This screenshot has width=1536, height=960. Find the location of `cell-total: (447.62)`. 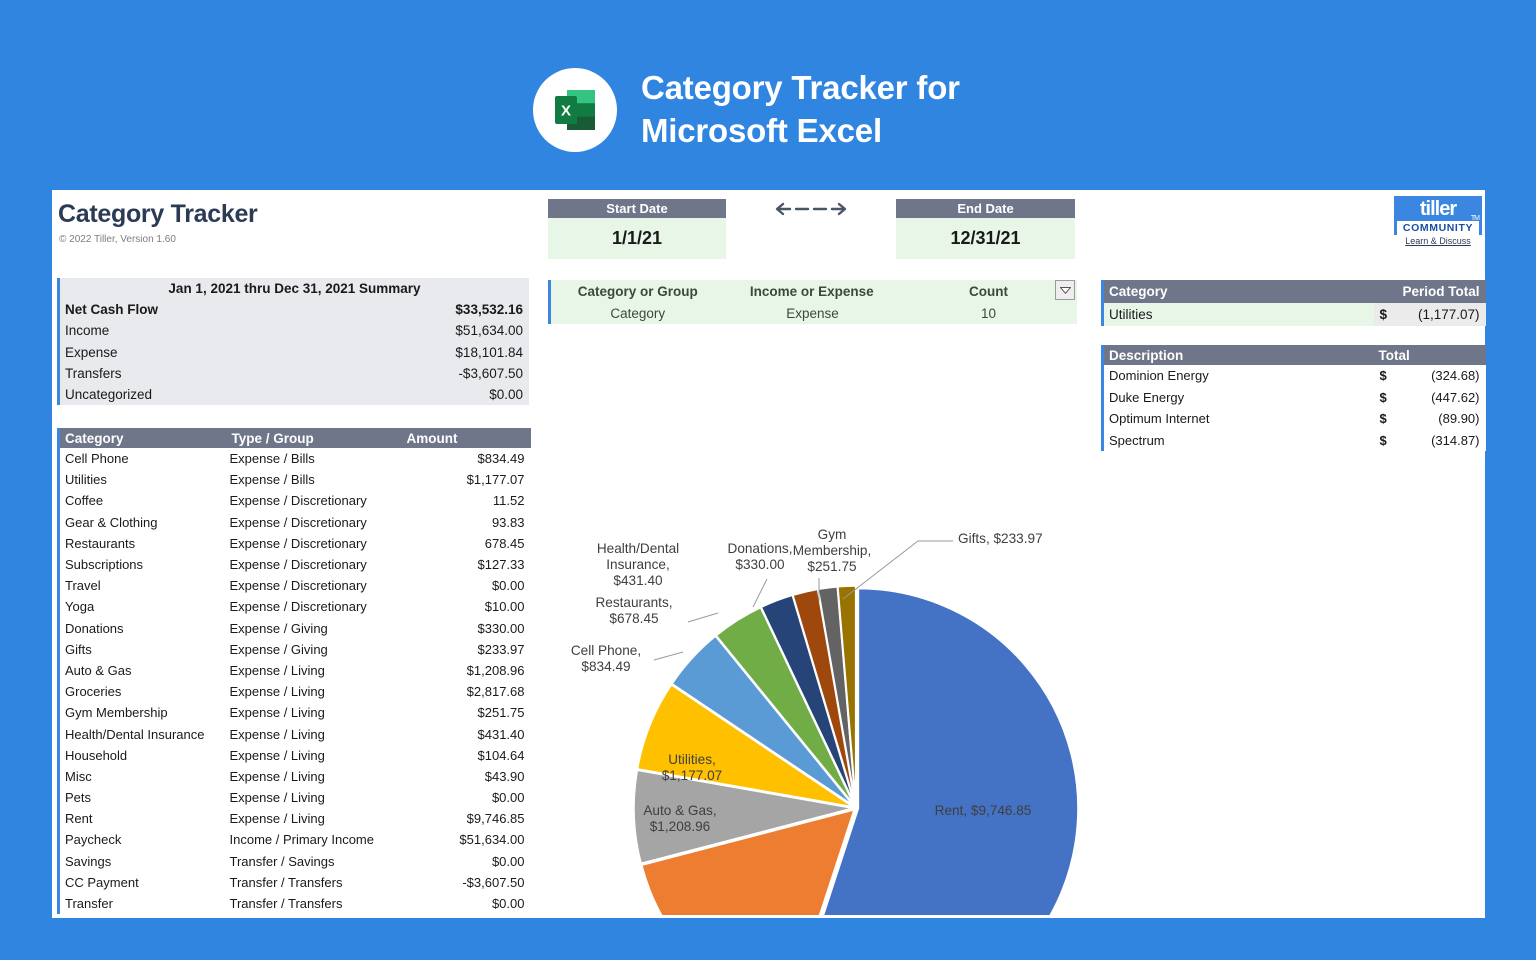

cell-total: (447.62) is located at coordinates (1446, 397).